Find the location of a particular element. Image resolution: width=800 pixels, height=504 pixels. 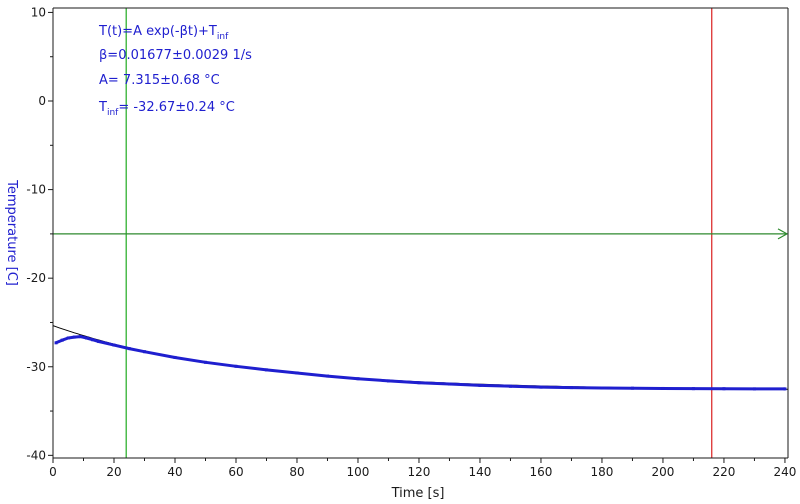

fit-formula: T(t)=A exp(-βt)+Tinf is located at coordinates (163, 33).